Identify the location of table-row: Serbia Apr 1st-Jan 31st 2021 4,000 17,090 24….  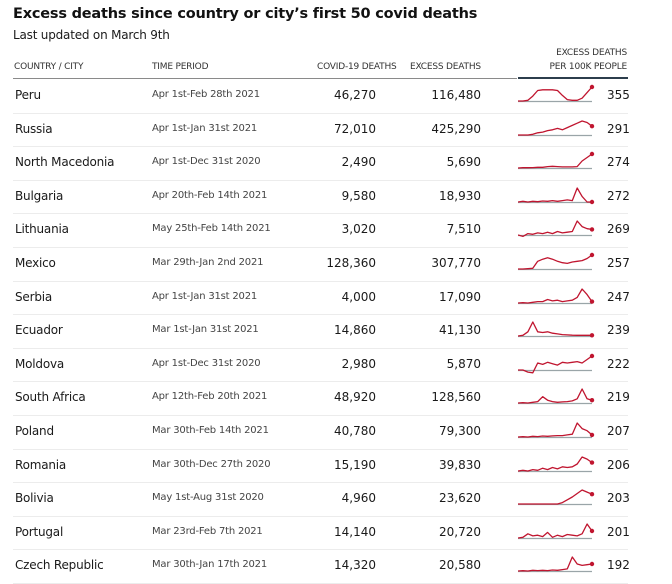
(321, 298).